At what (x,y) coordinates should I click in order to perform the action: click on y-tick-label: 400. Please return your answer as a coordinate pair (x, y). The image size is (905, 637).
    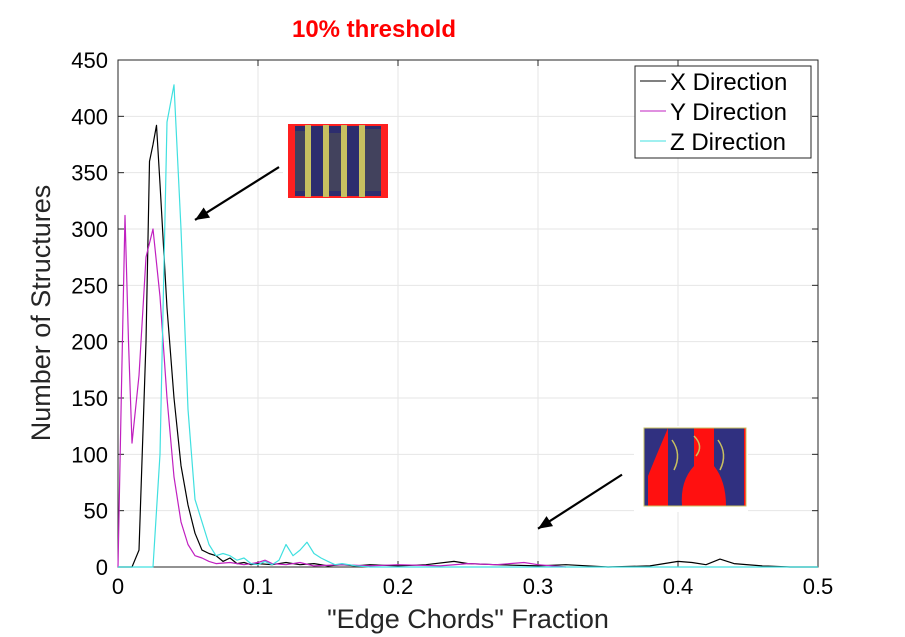
    Looking at the image, I should click on (89, 116).